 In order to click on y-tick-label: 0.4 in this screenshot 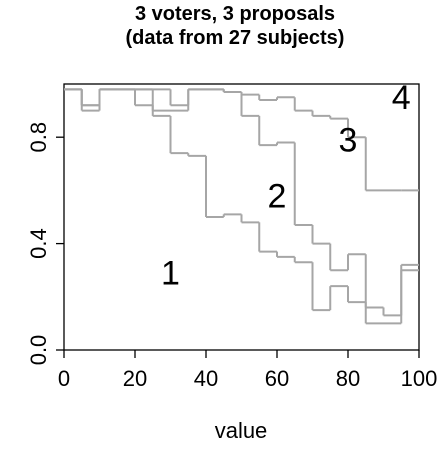, I will do `click(38, 243)`.